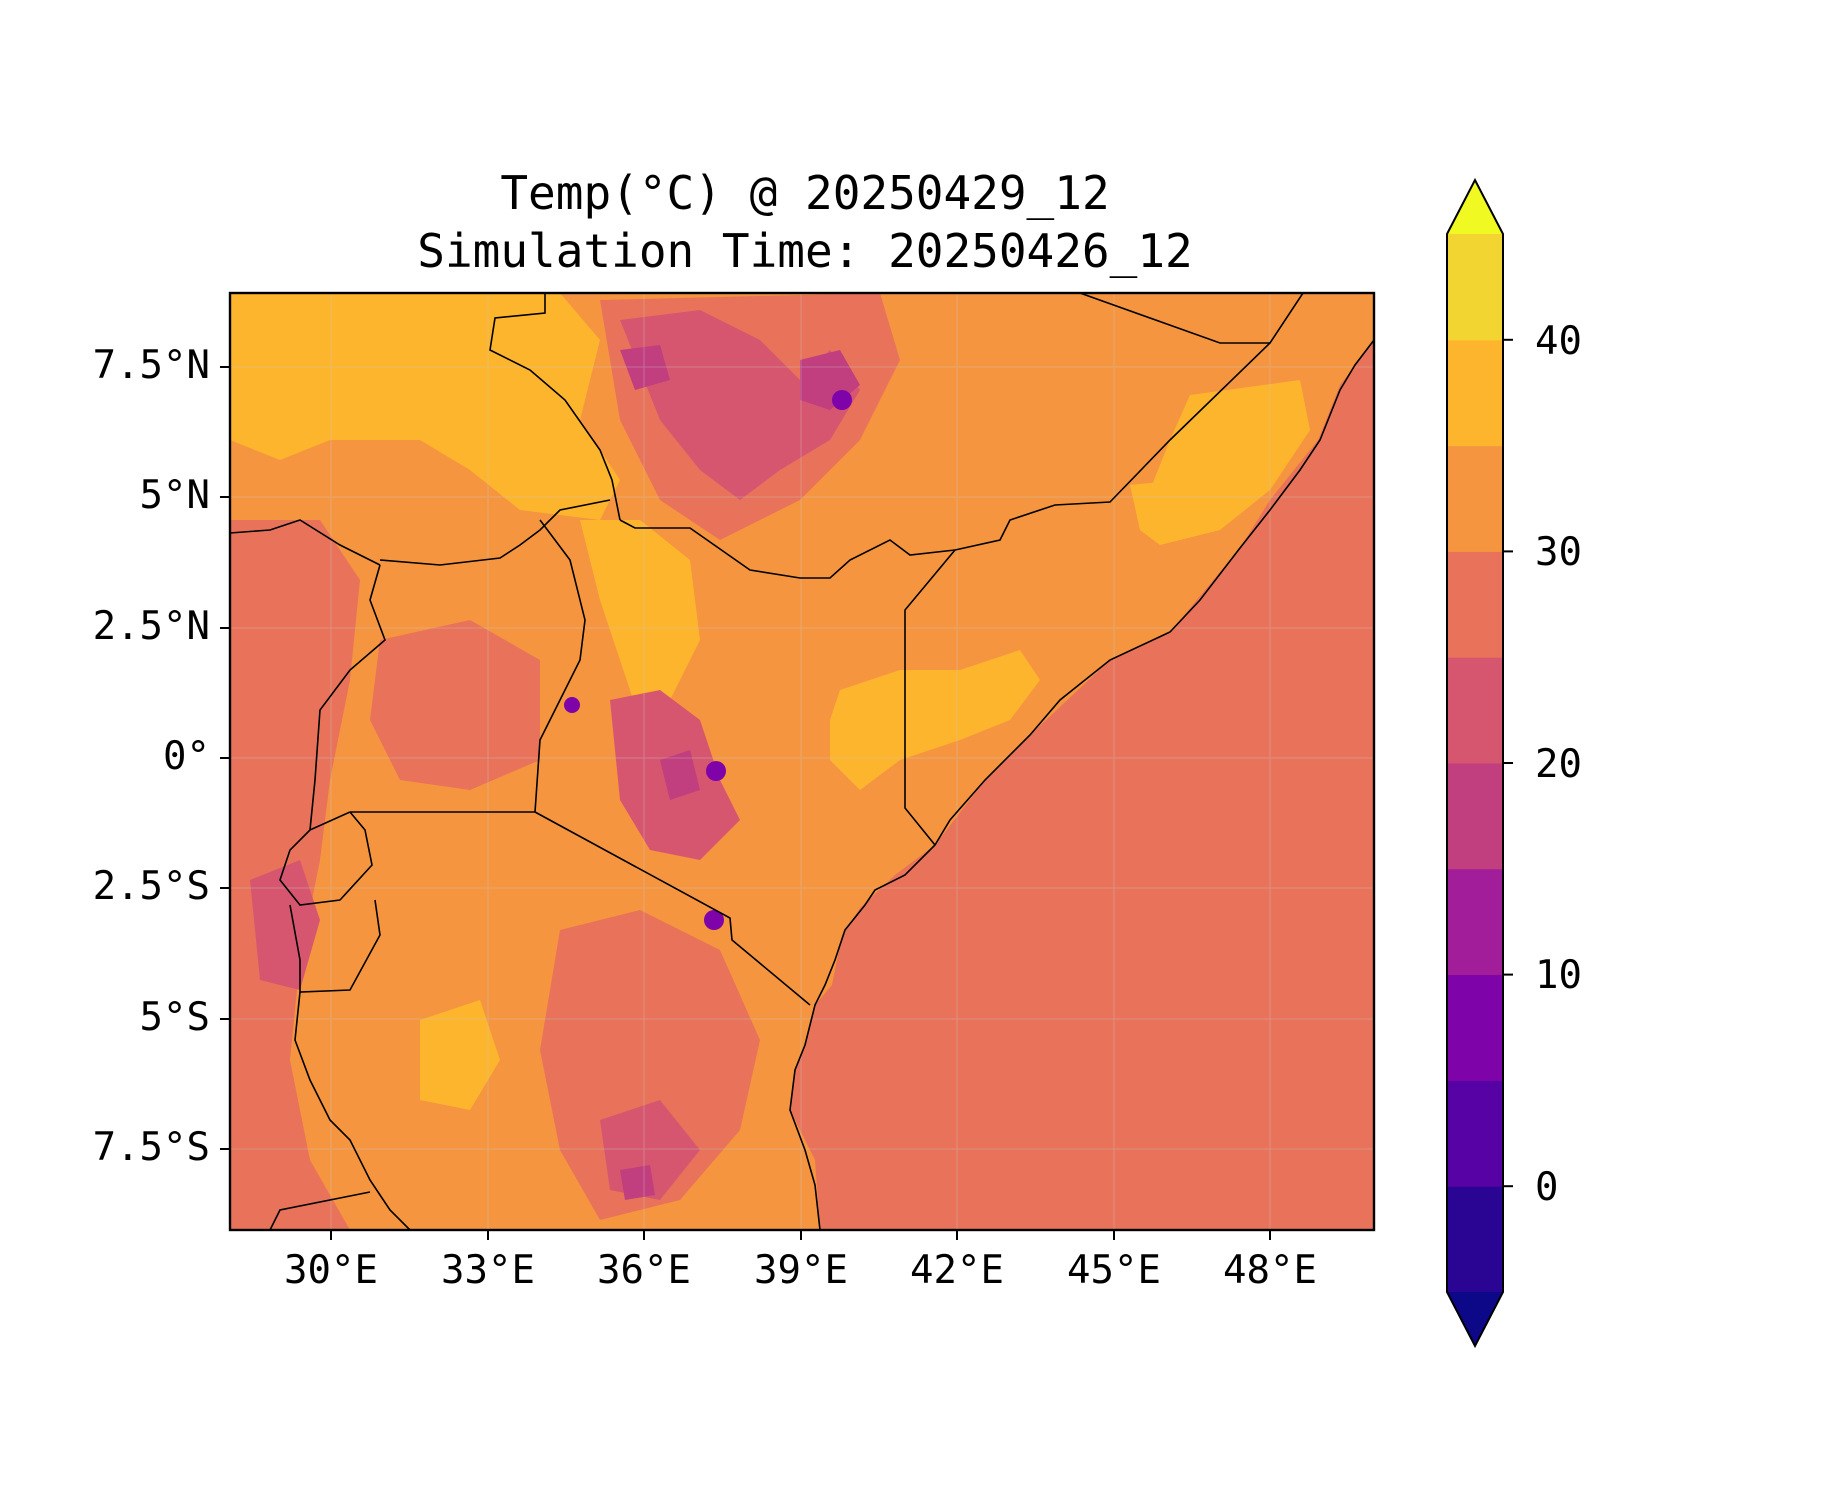  I want to click on highland-rift-west, so click(285, 925).